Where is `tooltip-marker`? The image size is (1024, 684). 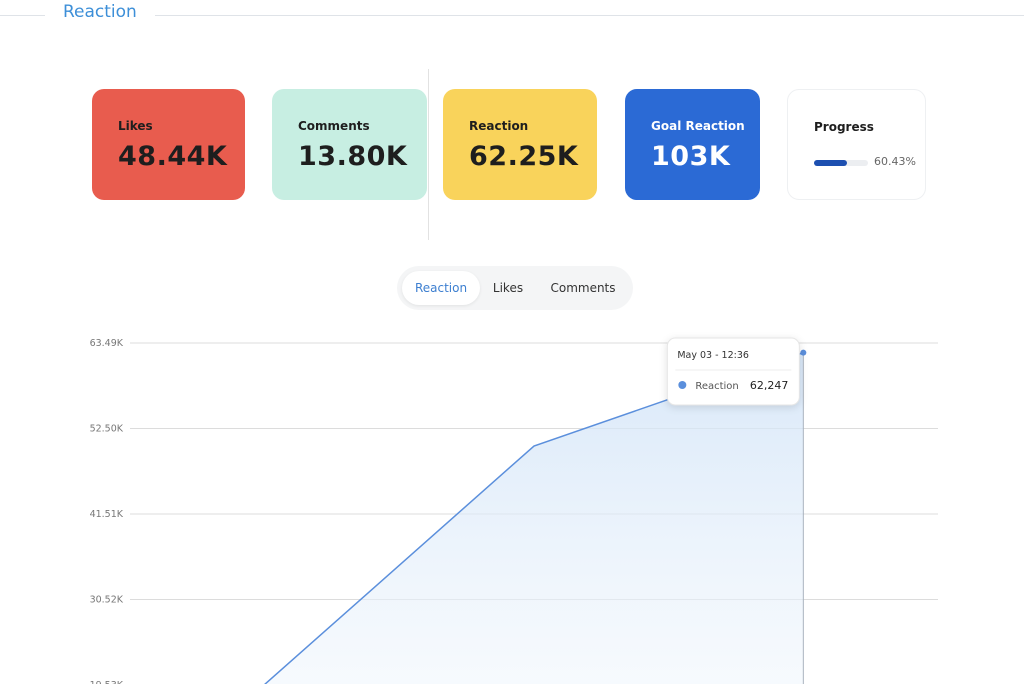
tooltip-marker is located at coordinates (682, 385).